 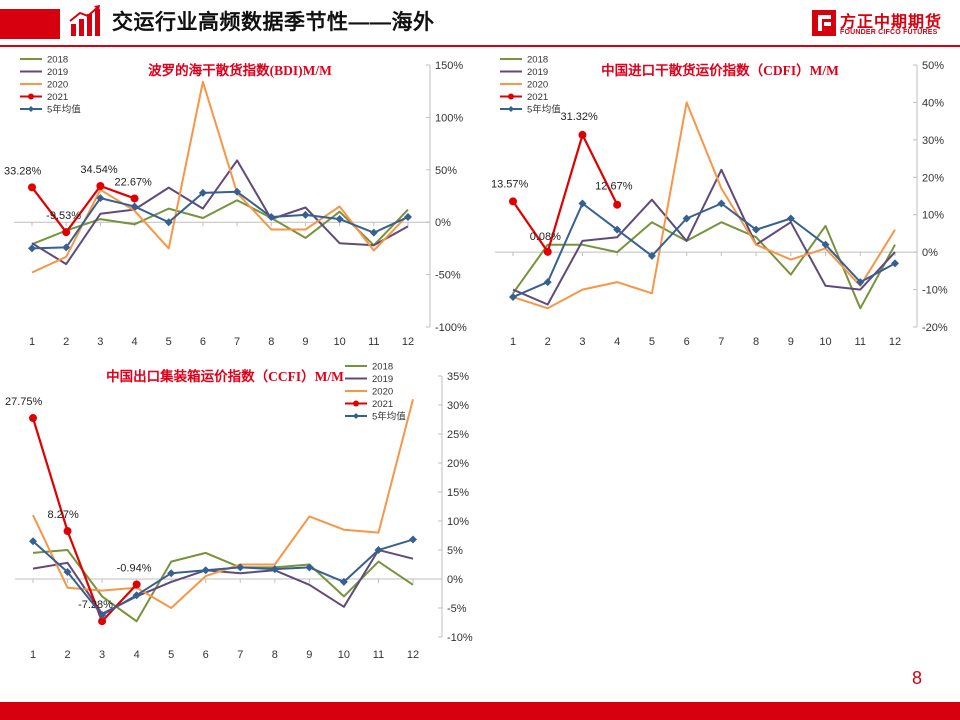 What do you see at coordinates (240, 70) in the screenshot?
I see `bdi-chart-title: 波罗的海干散货指数(BDI)M/M` at bounding box center [240, 70].